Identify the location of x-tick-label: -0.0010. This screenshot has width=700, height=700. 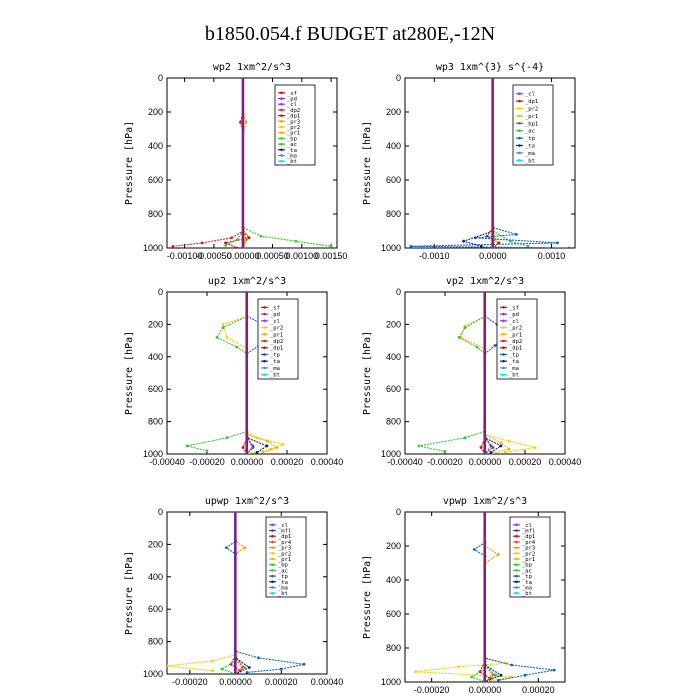
(434, 256).